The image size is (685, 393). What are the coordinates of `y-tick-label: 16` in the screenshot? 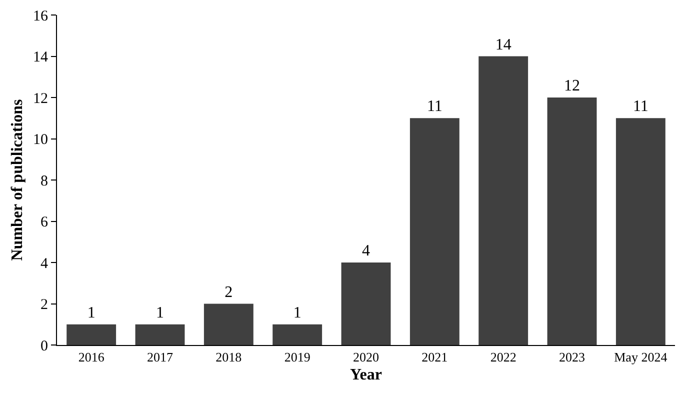 It's located at (40, 16).